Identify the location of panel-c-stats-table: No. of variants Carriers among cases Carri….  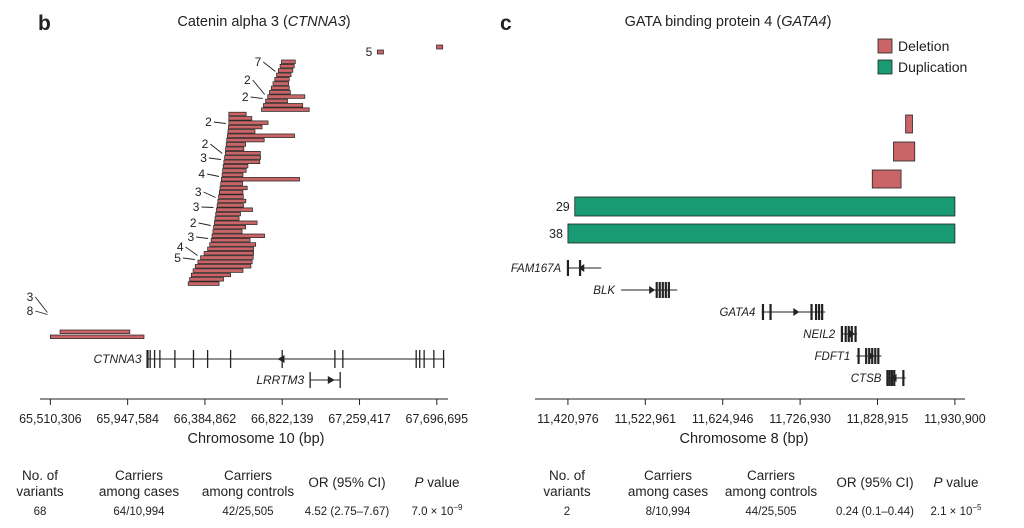
(762, 493).